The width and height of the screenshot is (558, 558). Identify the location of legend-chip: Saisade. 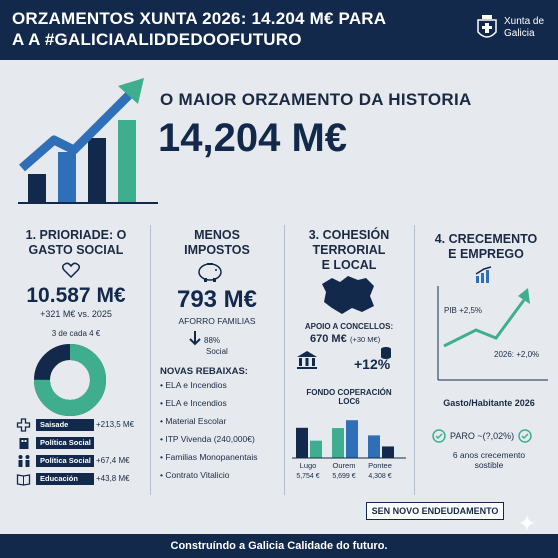
(65, 425).